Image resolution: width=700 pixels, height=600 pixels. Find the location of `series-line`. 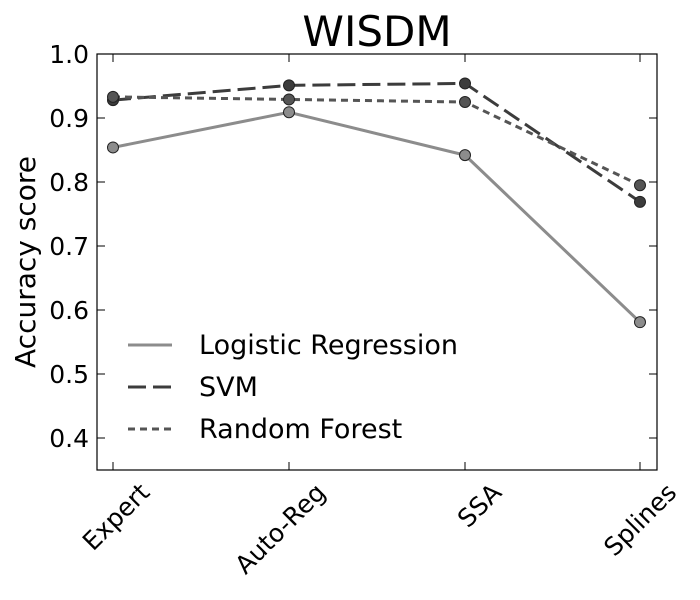

series-line is located at coordinates (376, 141).